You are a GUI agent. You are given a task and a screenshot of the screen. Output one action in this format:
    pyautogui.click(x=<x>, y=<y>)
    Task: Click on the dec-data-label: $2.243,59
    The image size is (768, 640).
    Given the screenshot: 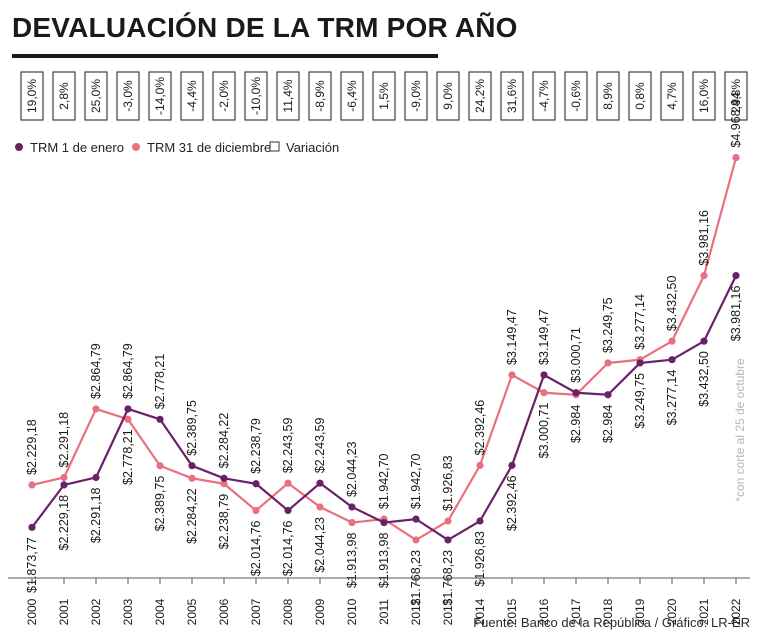 What is the action you would take?
    pyautogui.click(x=320, y=446)
    